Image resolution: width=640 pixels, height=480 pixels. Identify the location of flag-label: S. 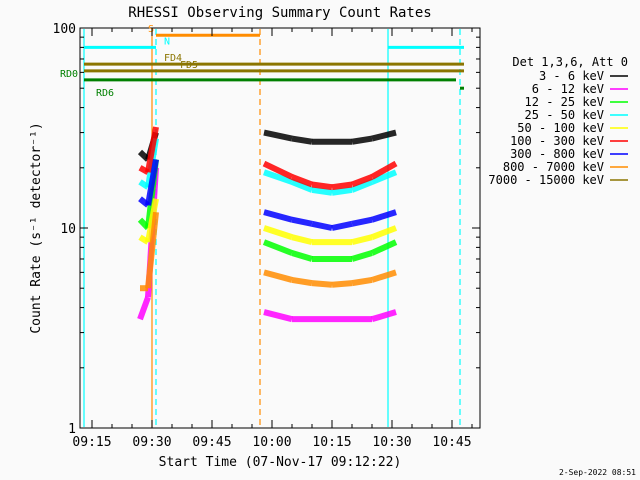
(151, 29).